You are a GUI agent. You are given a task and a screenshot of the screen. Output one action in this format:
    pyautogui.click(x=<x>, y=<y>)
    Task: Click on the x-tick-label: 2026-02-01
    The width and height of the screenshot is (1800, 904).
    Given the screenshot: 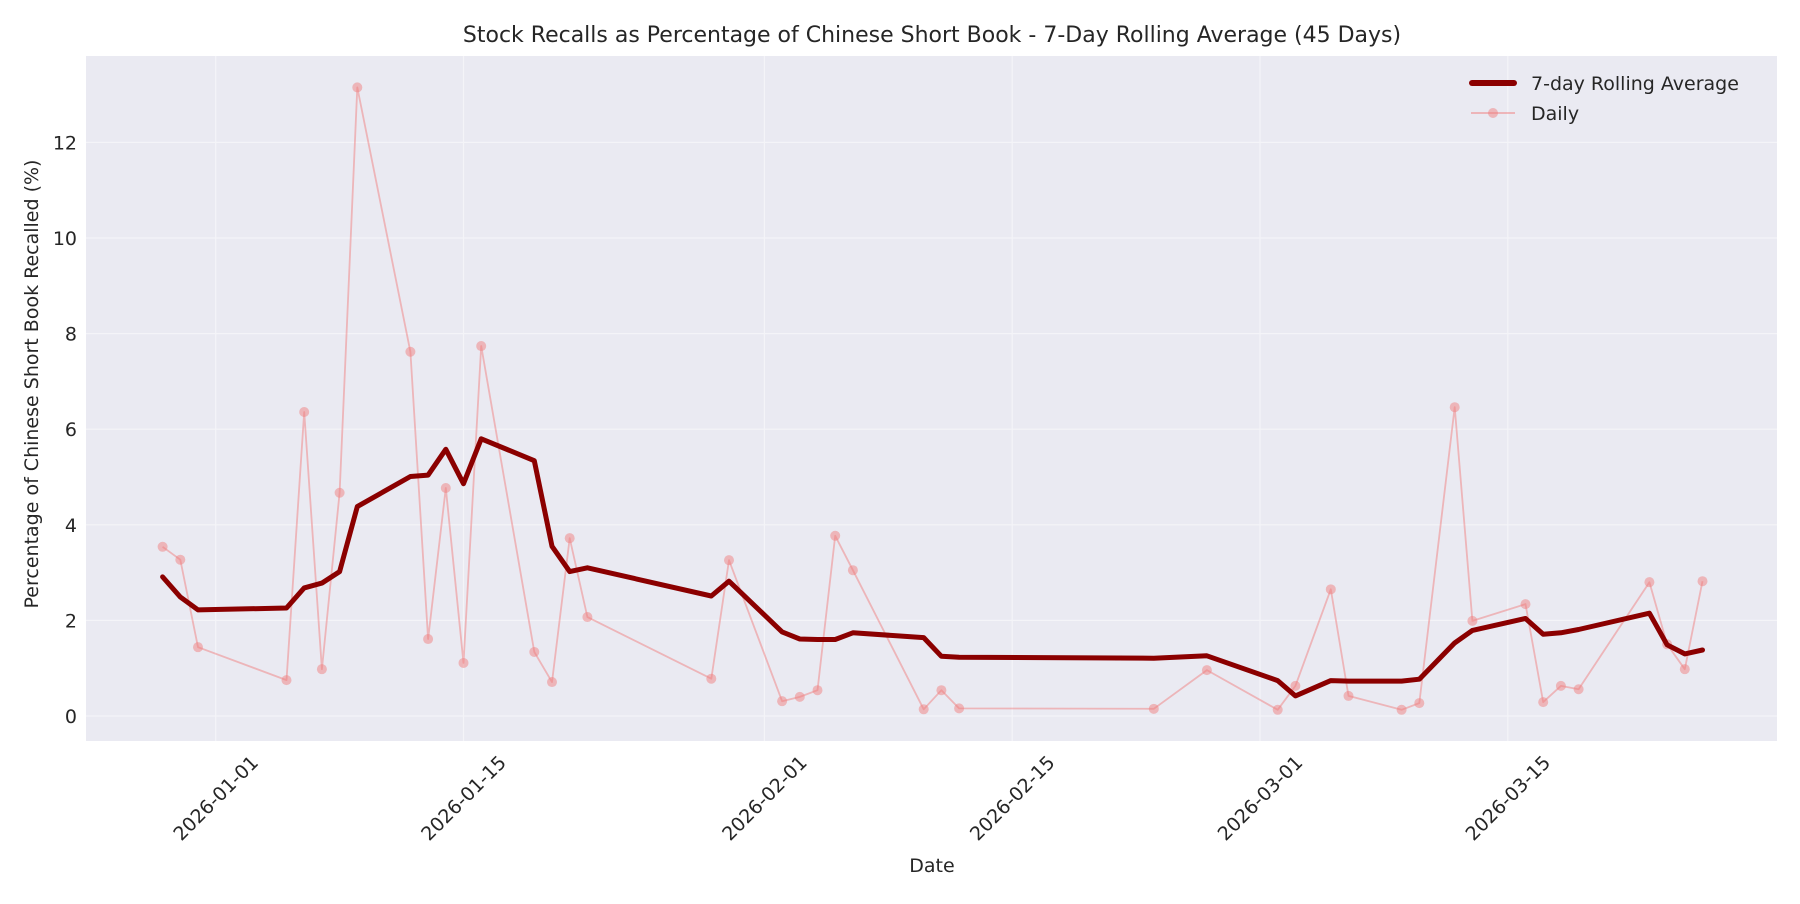 What is the action you would take?
    pyautogui.click(x=765, y=799)
    